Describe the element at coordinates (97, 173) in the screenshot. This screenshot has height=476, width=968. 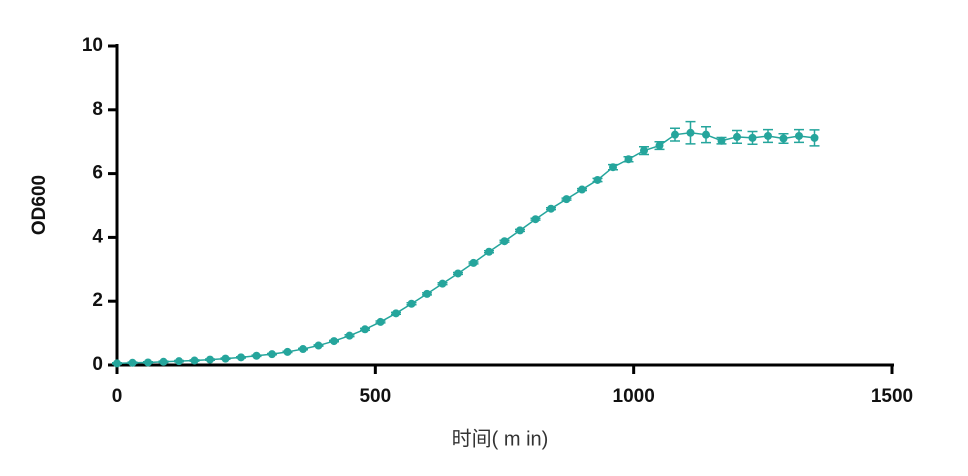
I see `y-tick-label: 6` at that location.